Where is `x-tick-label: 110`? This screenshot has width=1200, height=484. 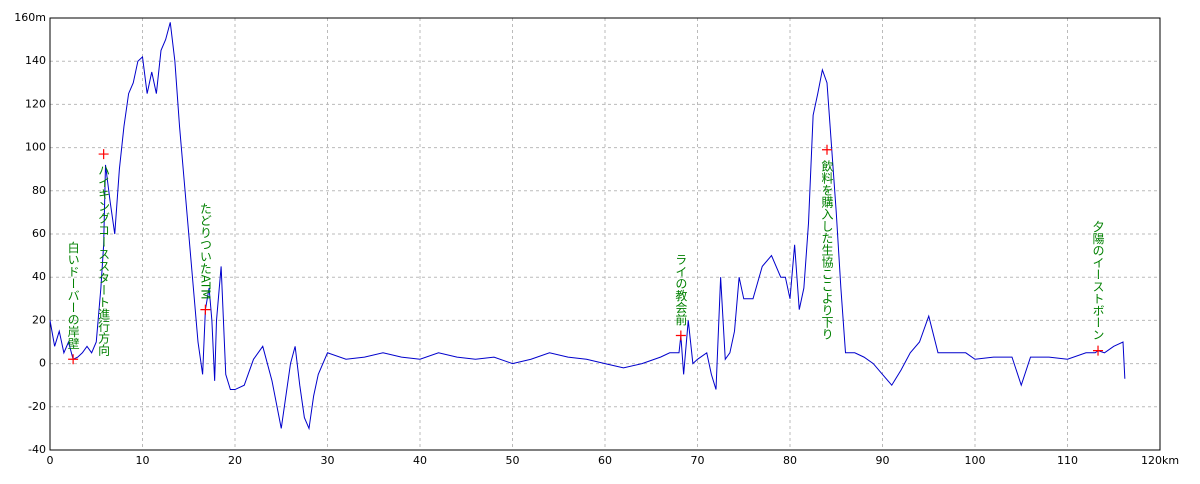
x-tick-label: 110 is located at coordinates (1067, 460).